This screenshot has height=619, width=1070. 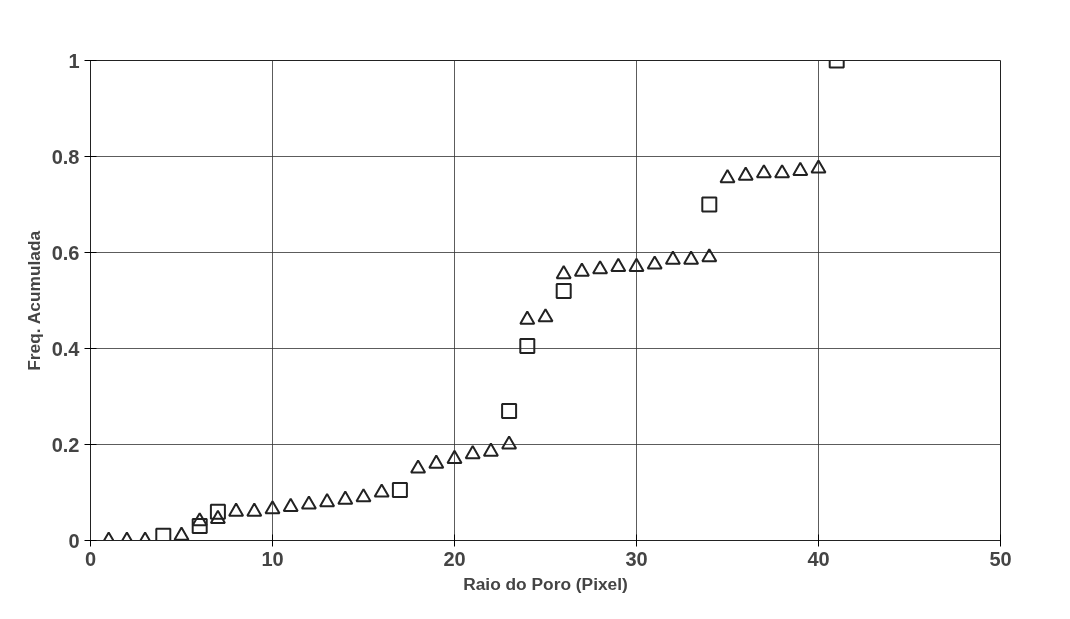 What do you see at coordinates (66, 348) in the screenshot?
I see `y-tick-label: 0.4` at bounding box center [66, 348].